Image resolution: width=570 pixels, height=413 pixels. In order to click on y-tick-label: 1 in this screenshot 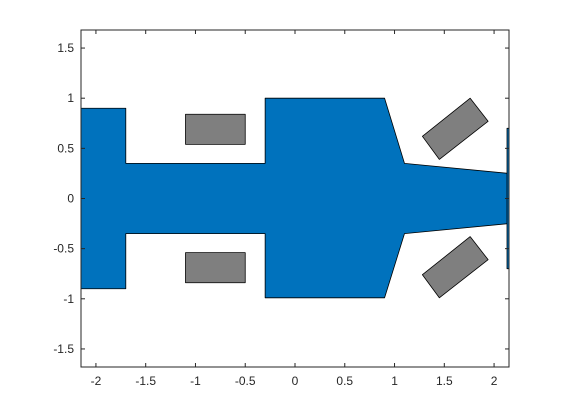, I will do `click(70, 98)`.